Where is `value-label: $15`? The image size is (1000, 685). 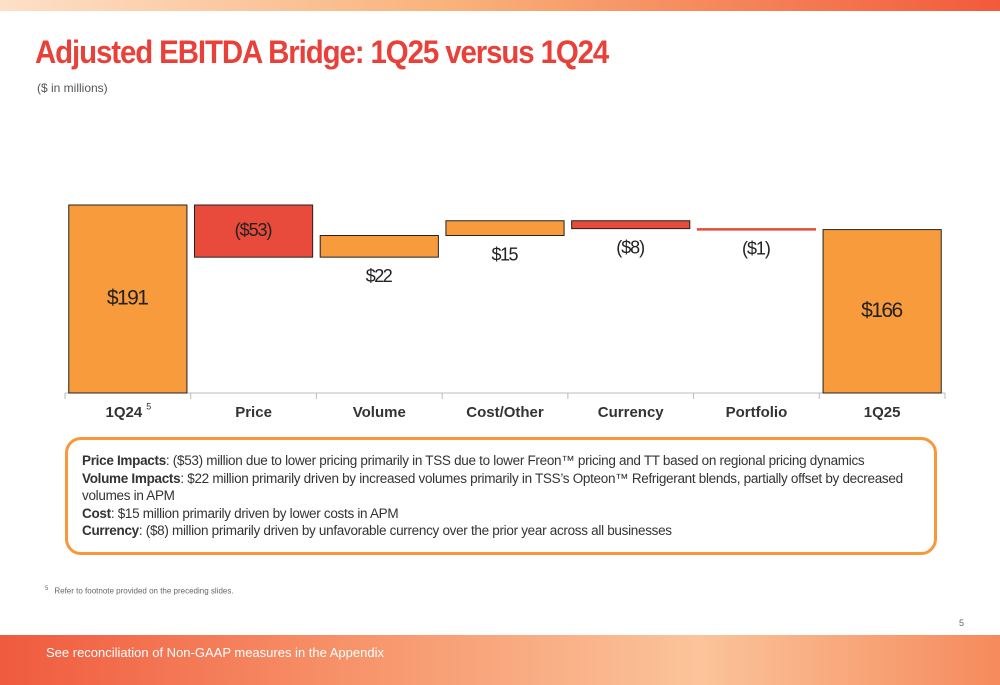
value-label: $15 is located at coordinates (504, 254).